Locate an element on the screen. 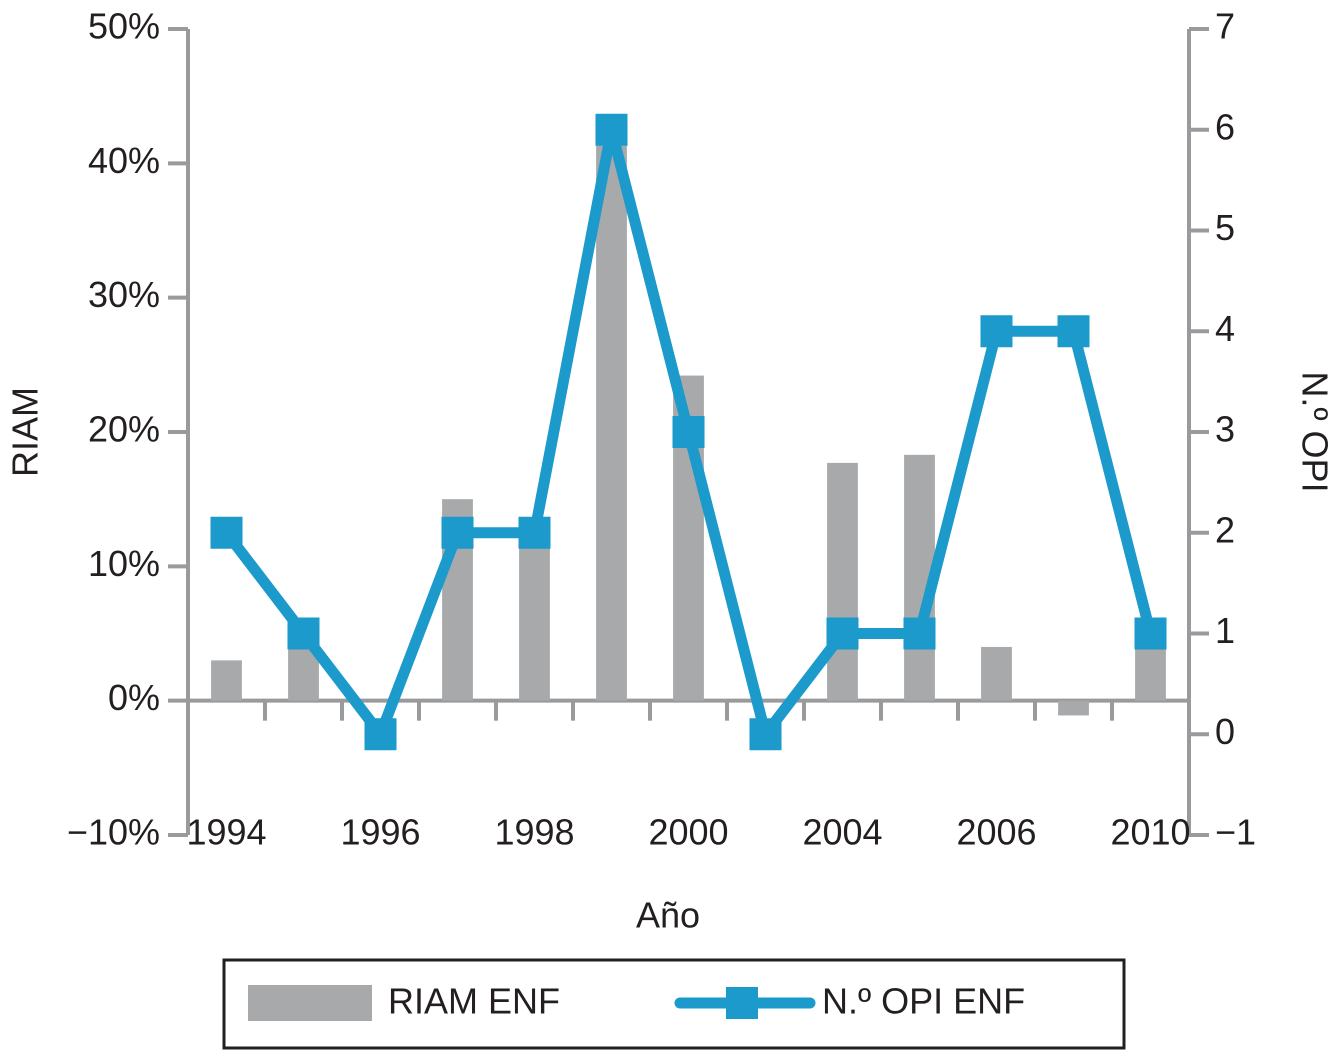  x-tick-label: 2010 is located at coordinates (1150, 832).